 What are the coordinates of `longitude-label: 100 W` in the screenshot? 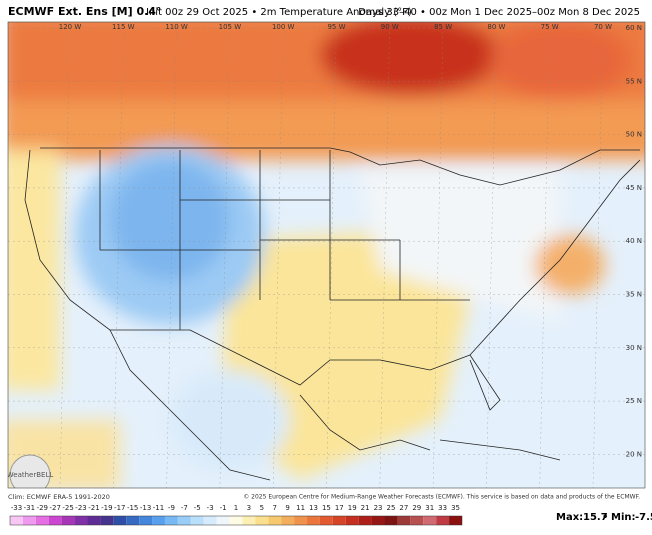 It's located at (283, 27).